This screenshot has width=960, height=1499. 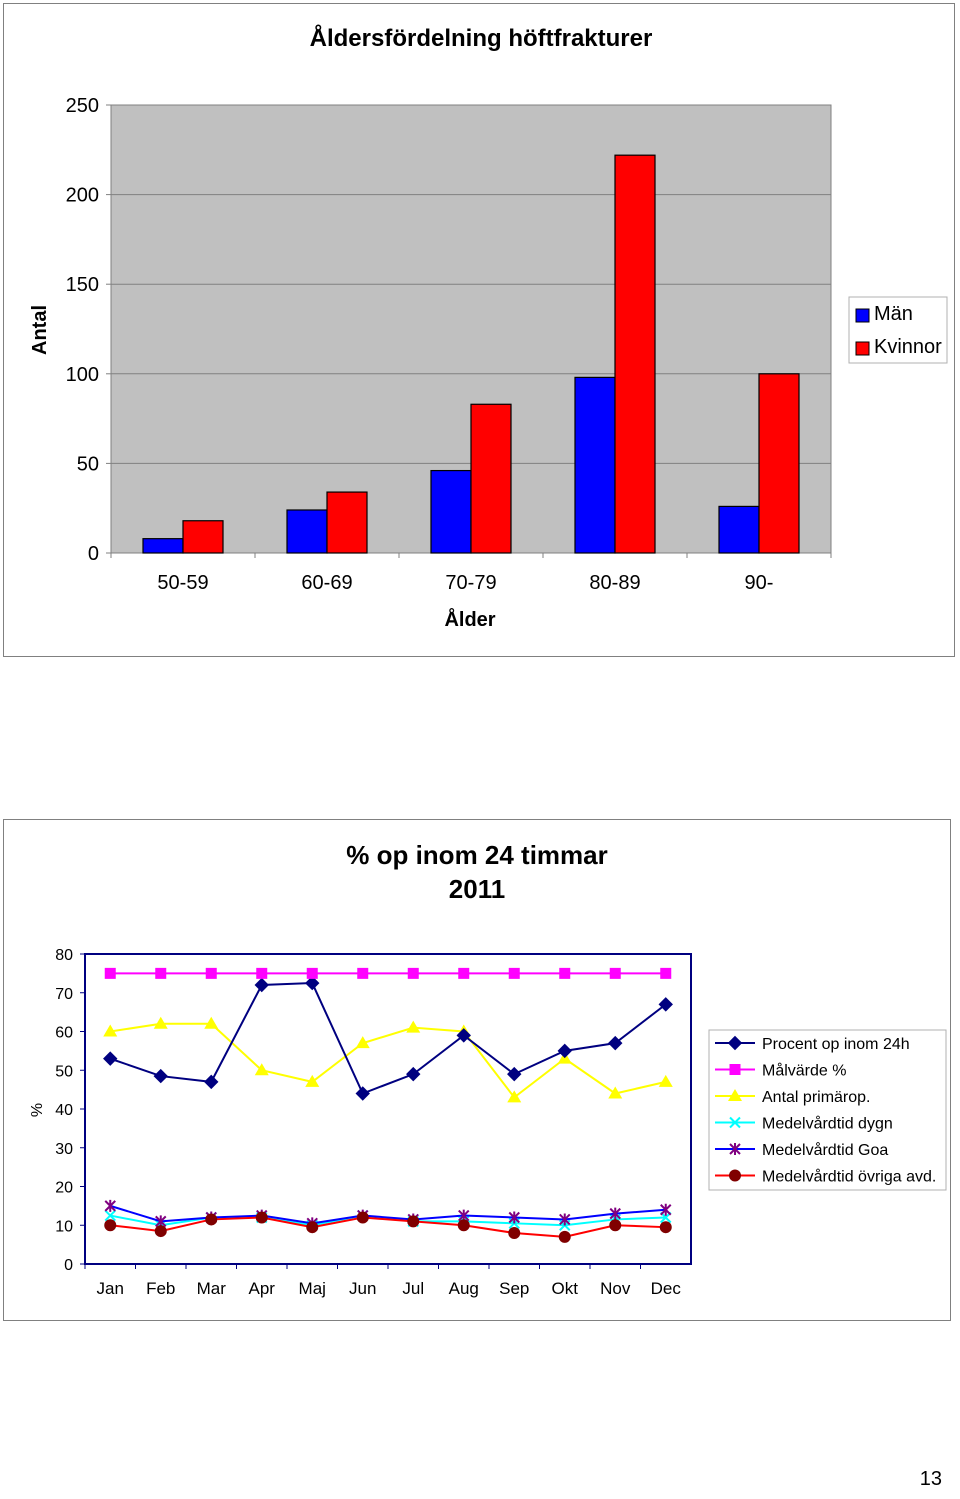 I want to click on line-xtick-label: Maj, so click(x=312, y=1288).